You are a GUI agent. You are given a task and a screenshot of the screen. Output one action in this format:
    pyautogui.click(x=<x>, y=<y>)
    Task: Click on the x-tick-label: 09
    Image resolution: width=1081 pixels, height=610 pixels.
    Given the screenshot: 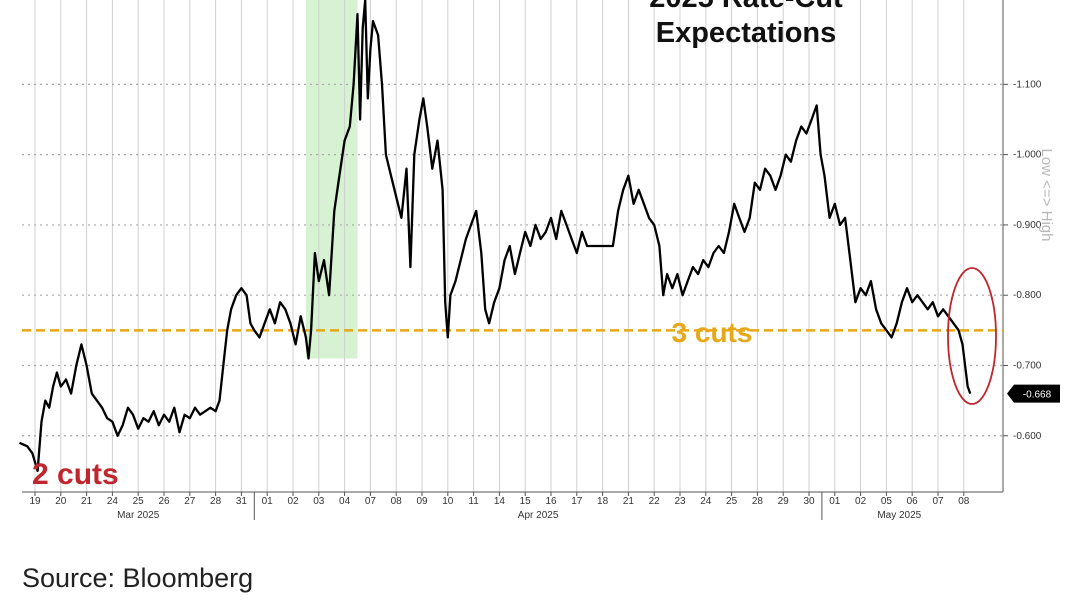 What is the action you would take?
    pyautogui.click(x=422, y=501)
    